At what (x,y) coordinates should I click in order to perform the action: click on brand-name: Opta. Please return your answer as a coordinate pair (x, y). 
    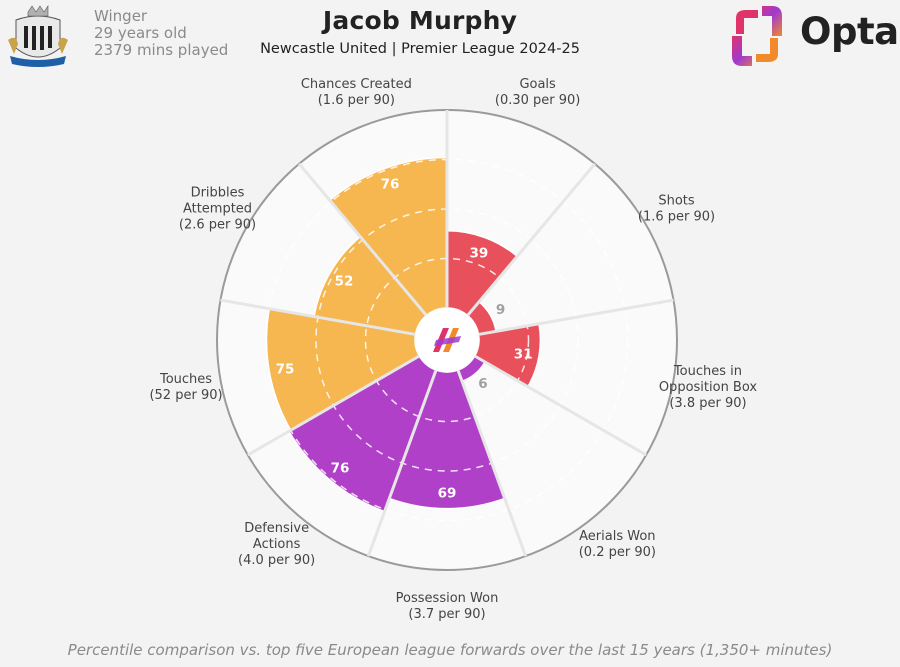
    Looking at the image, I should click on (849, 31).